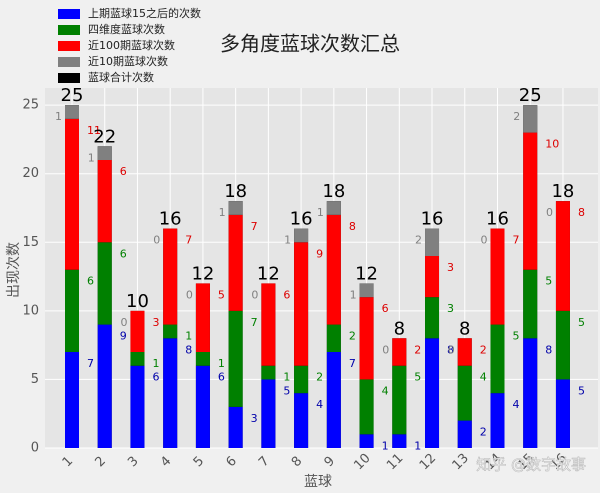 The height and width of the screenshot is (493, 600). I want to click on legend-label: 蓝球合计次数, so click(121, 77).